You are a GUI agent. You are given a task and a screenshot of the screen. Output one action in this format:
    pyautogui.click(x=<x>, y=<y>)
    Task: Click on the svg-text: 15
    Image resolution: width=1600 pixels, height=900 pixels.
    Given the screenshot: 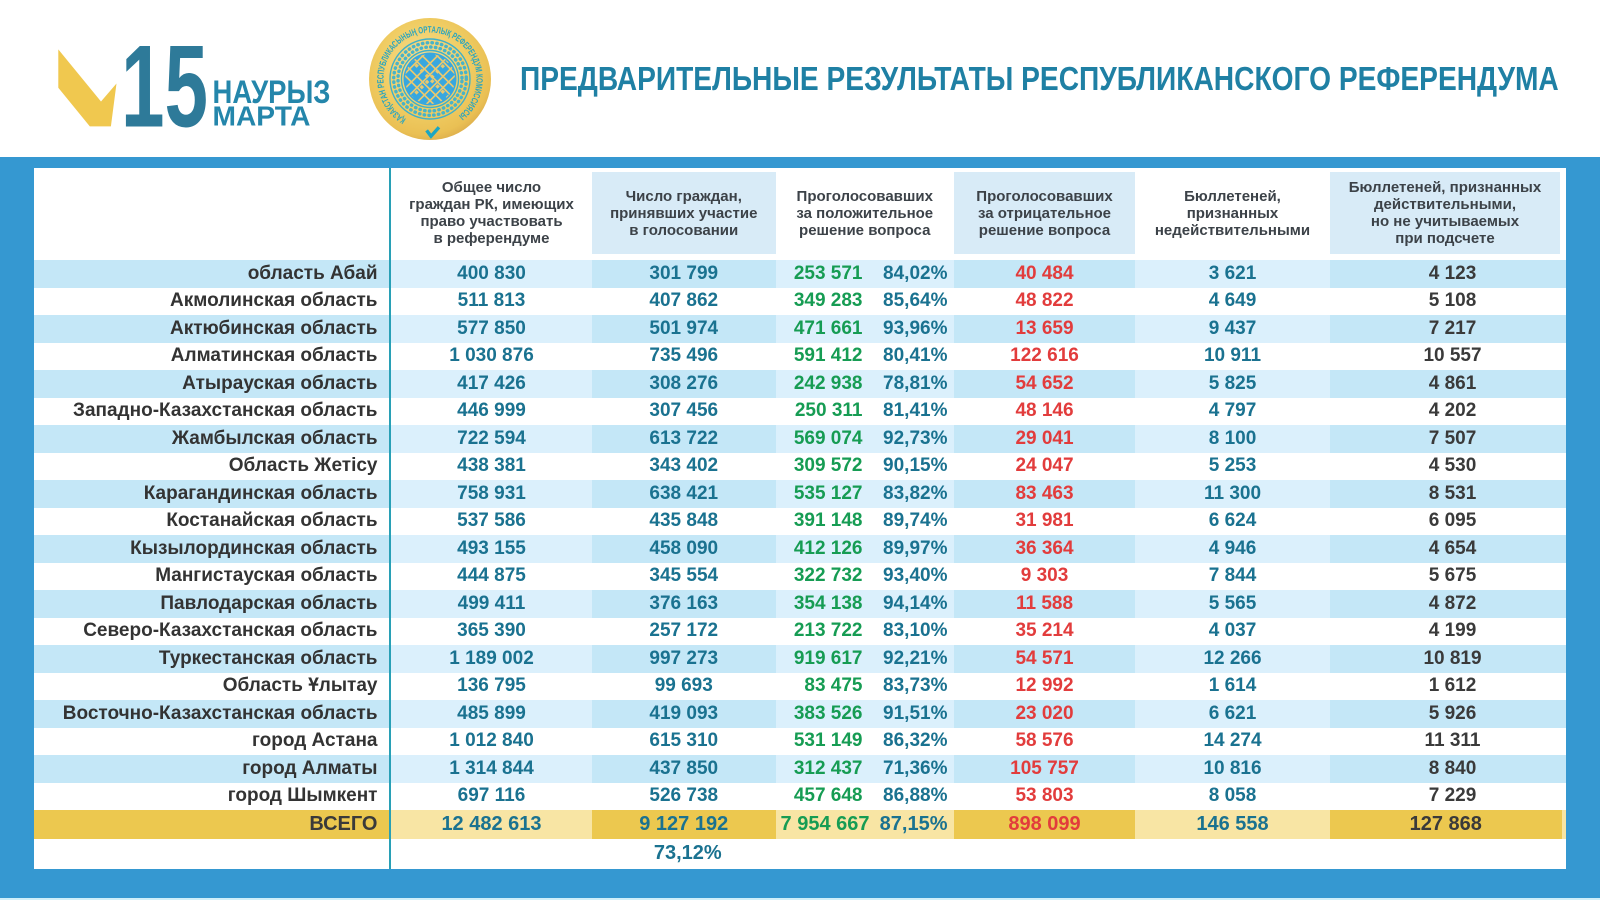 What is the action you would take?
    pyautogui.click(x=164, y=86)
    